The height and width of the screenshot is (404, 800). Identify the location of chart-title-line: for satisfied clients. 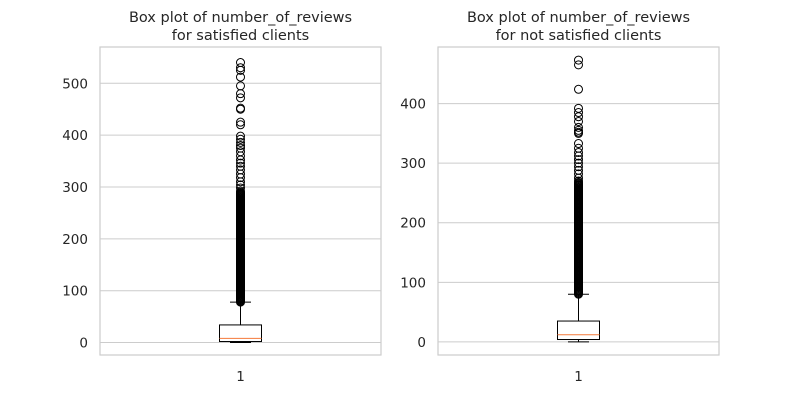
(241, 36).